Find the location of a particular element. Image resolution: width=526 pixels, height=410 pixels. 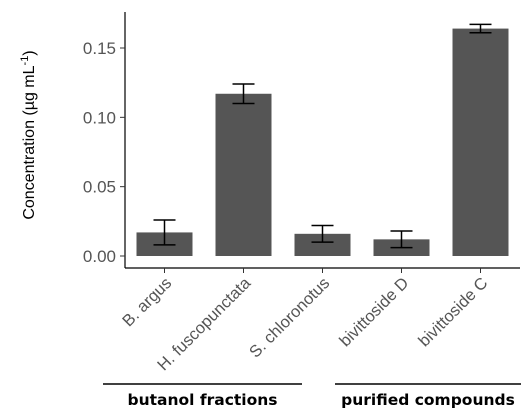

y-tick-label: 0.00 is located at coordinates (99, 256).